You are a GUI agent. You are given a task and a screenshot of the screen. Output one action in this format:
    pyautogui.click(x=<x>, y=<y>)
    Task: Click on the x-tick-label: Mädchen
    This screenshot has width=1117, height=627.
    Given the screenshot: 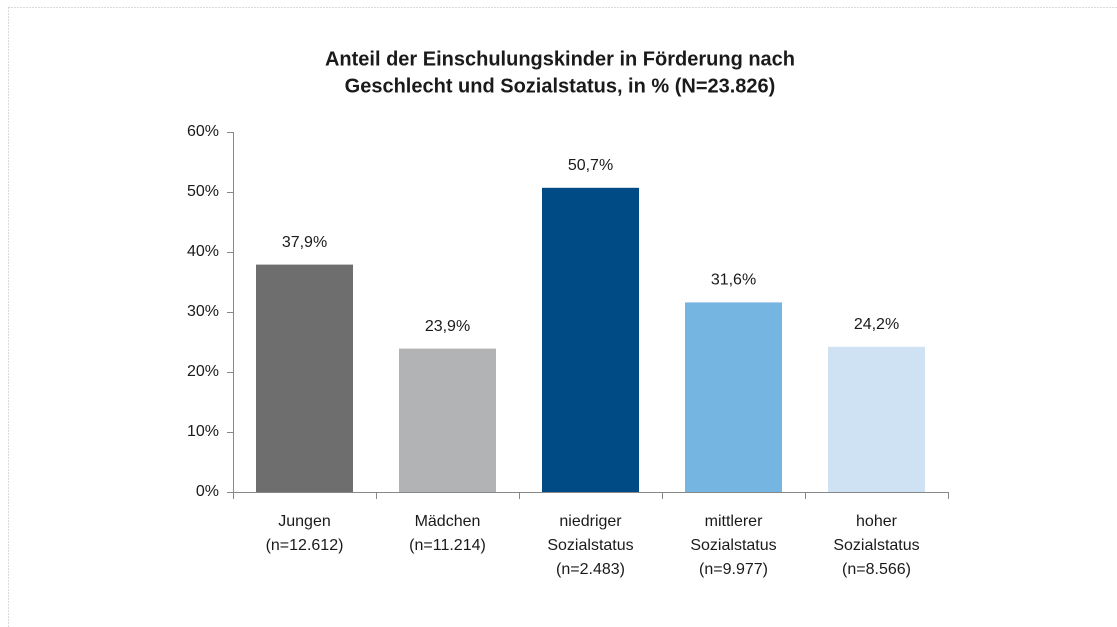 What is the action you would take?
    pyautogui.click(x=448, y=521)
    